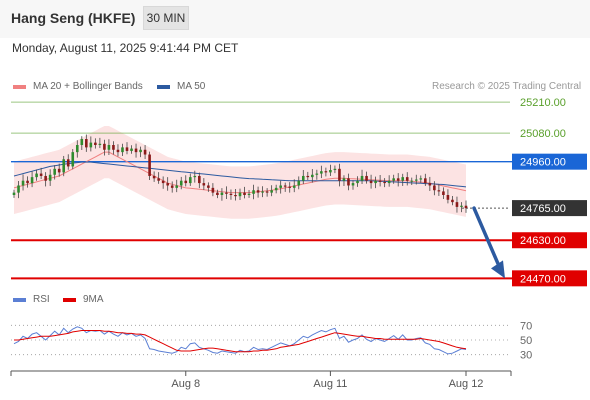 Image resolution: width=590 pixels, height=400 pixels. I want to click on instrument-title: Hang Seng (HKFE), so click(73, 18).